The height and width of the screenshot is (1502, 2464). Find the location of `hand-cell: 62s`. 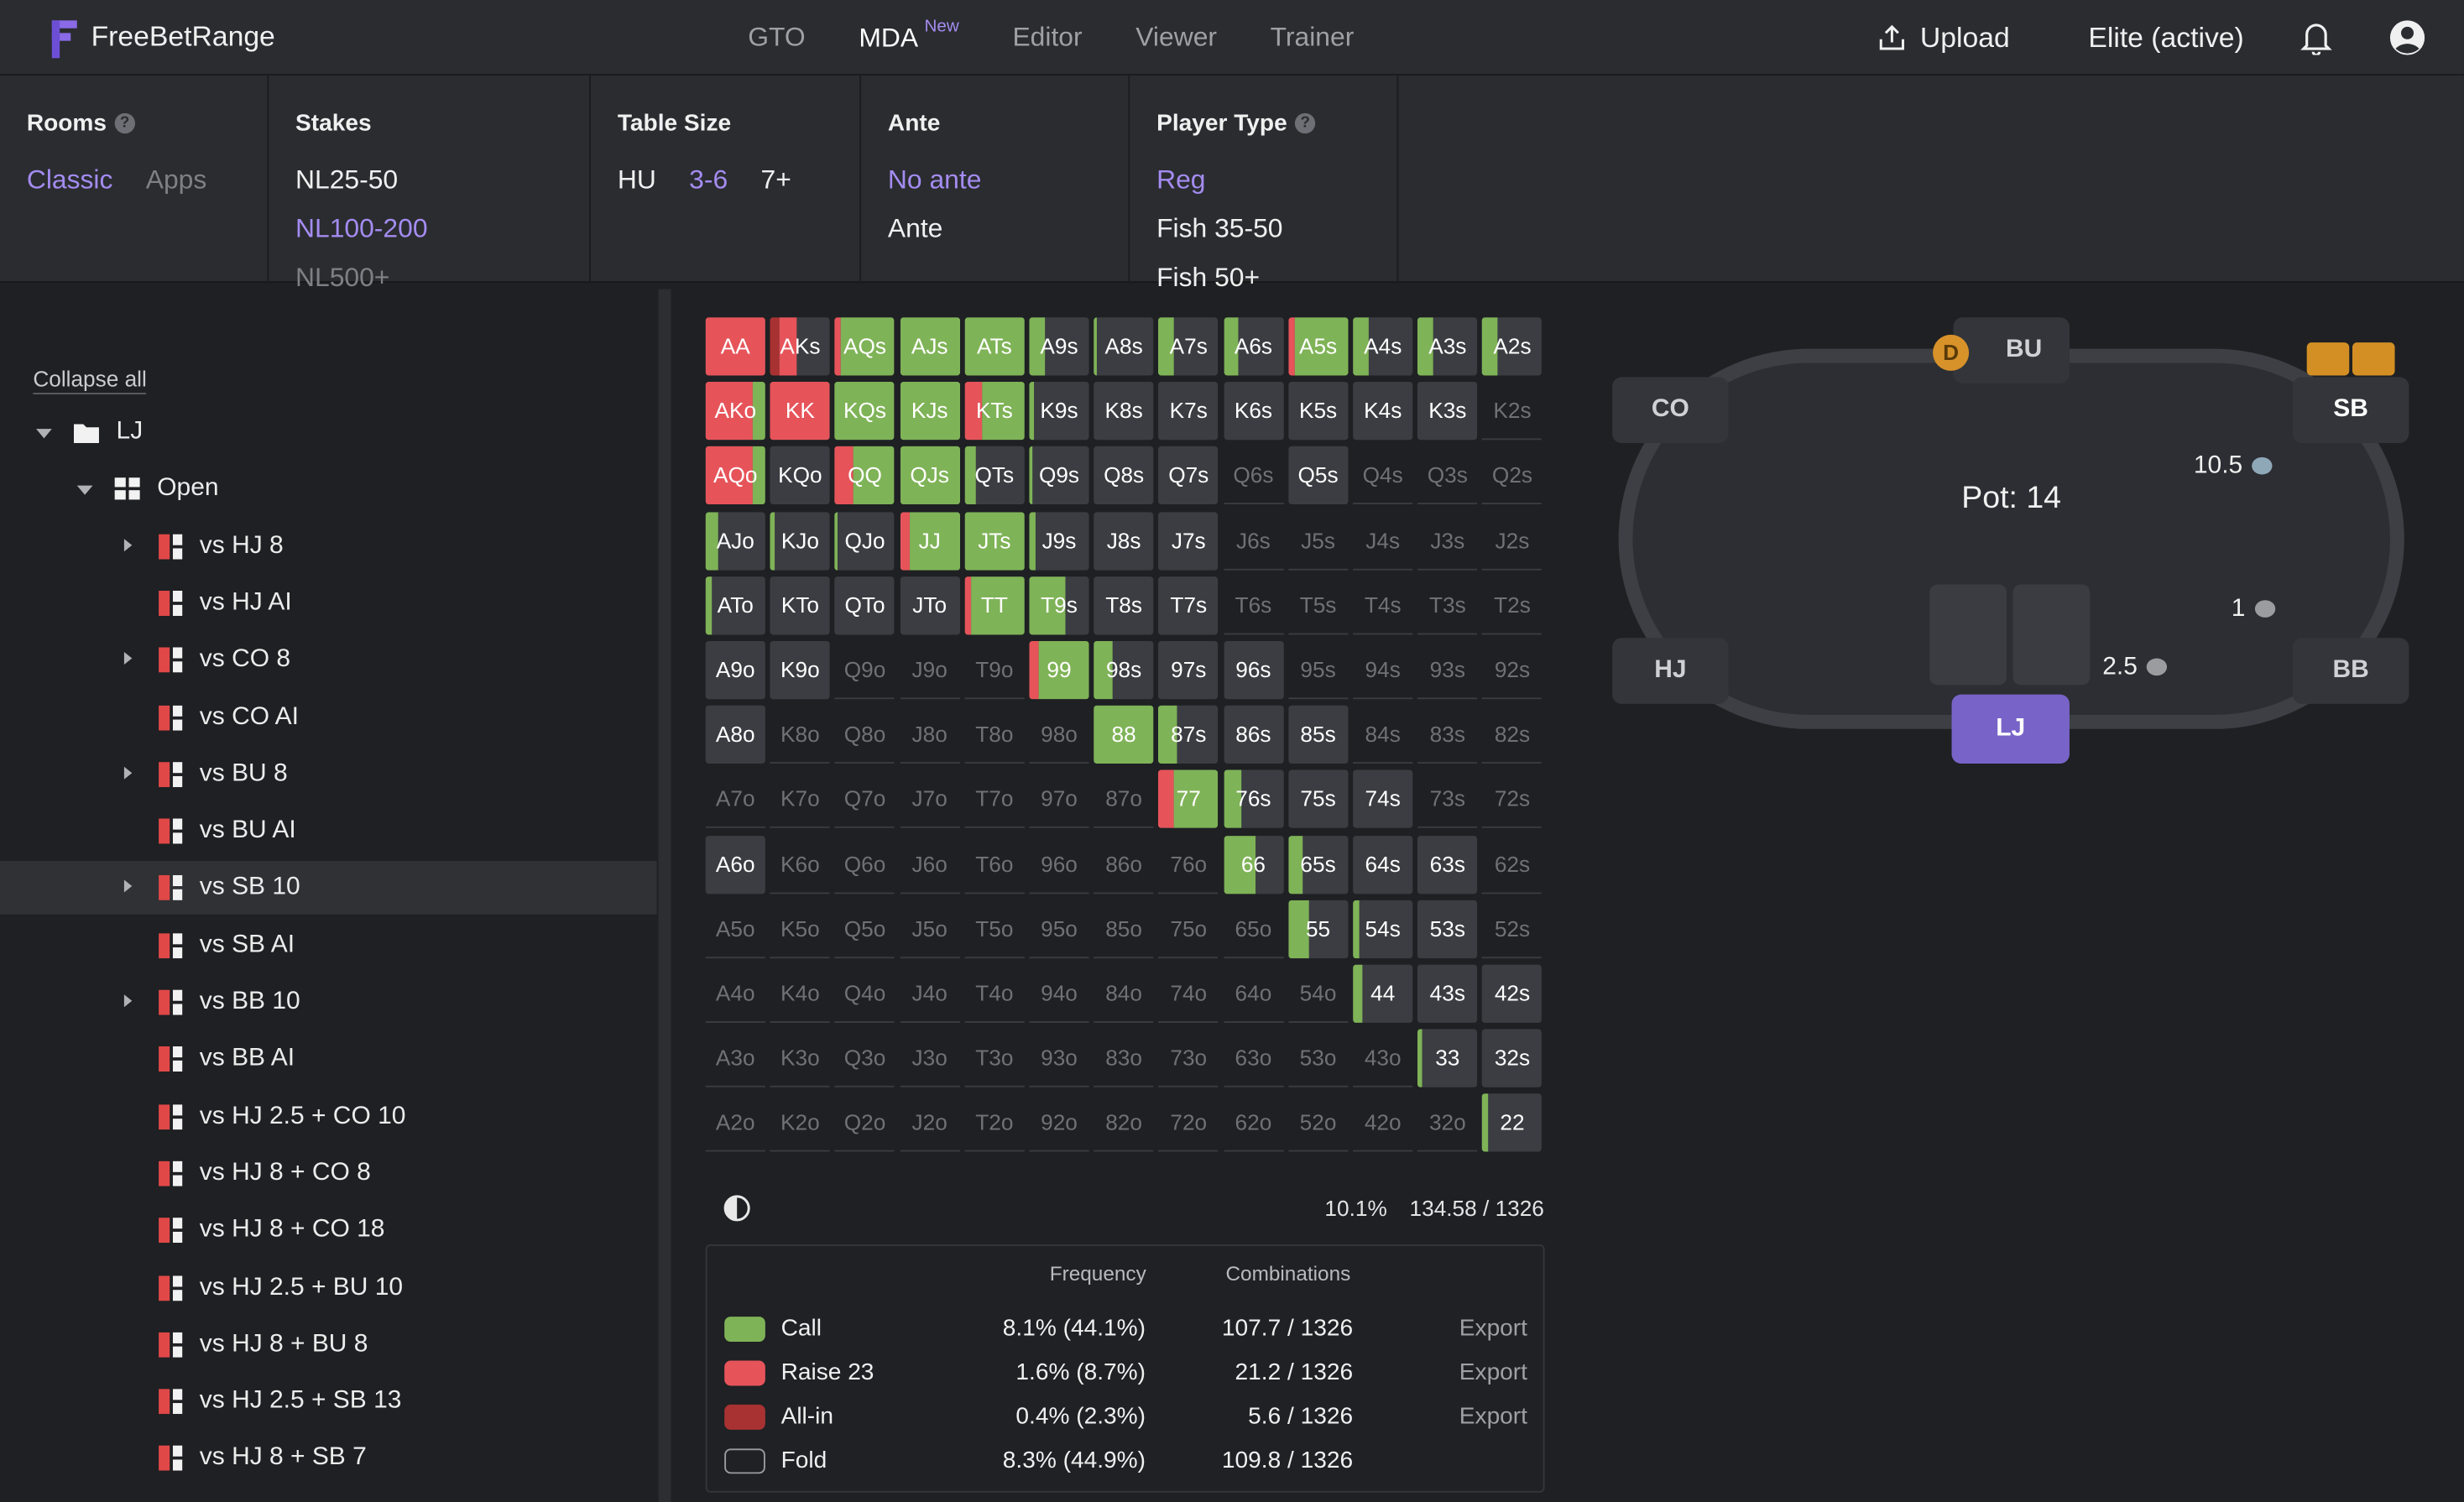

hand-cell: 62s is located at coordinates (1512, 864).